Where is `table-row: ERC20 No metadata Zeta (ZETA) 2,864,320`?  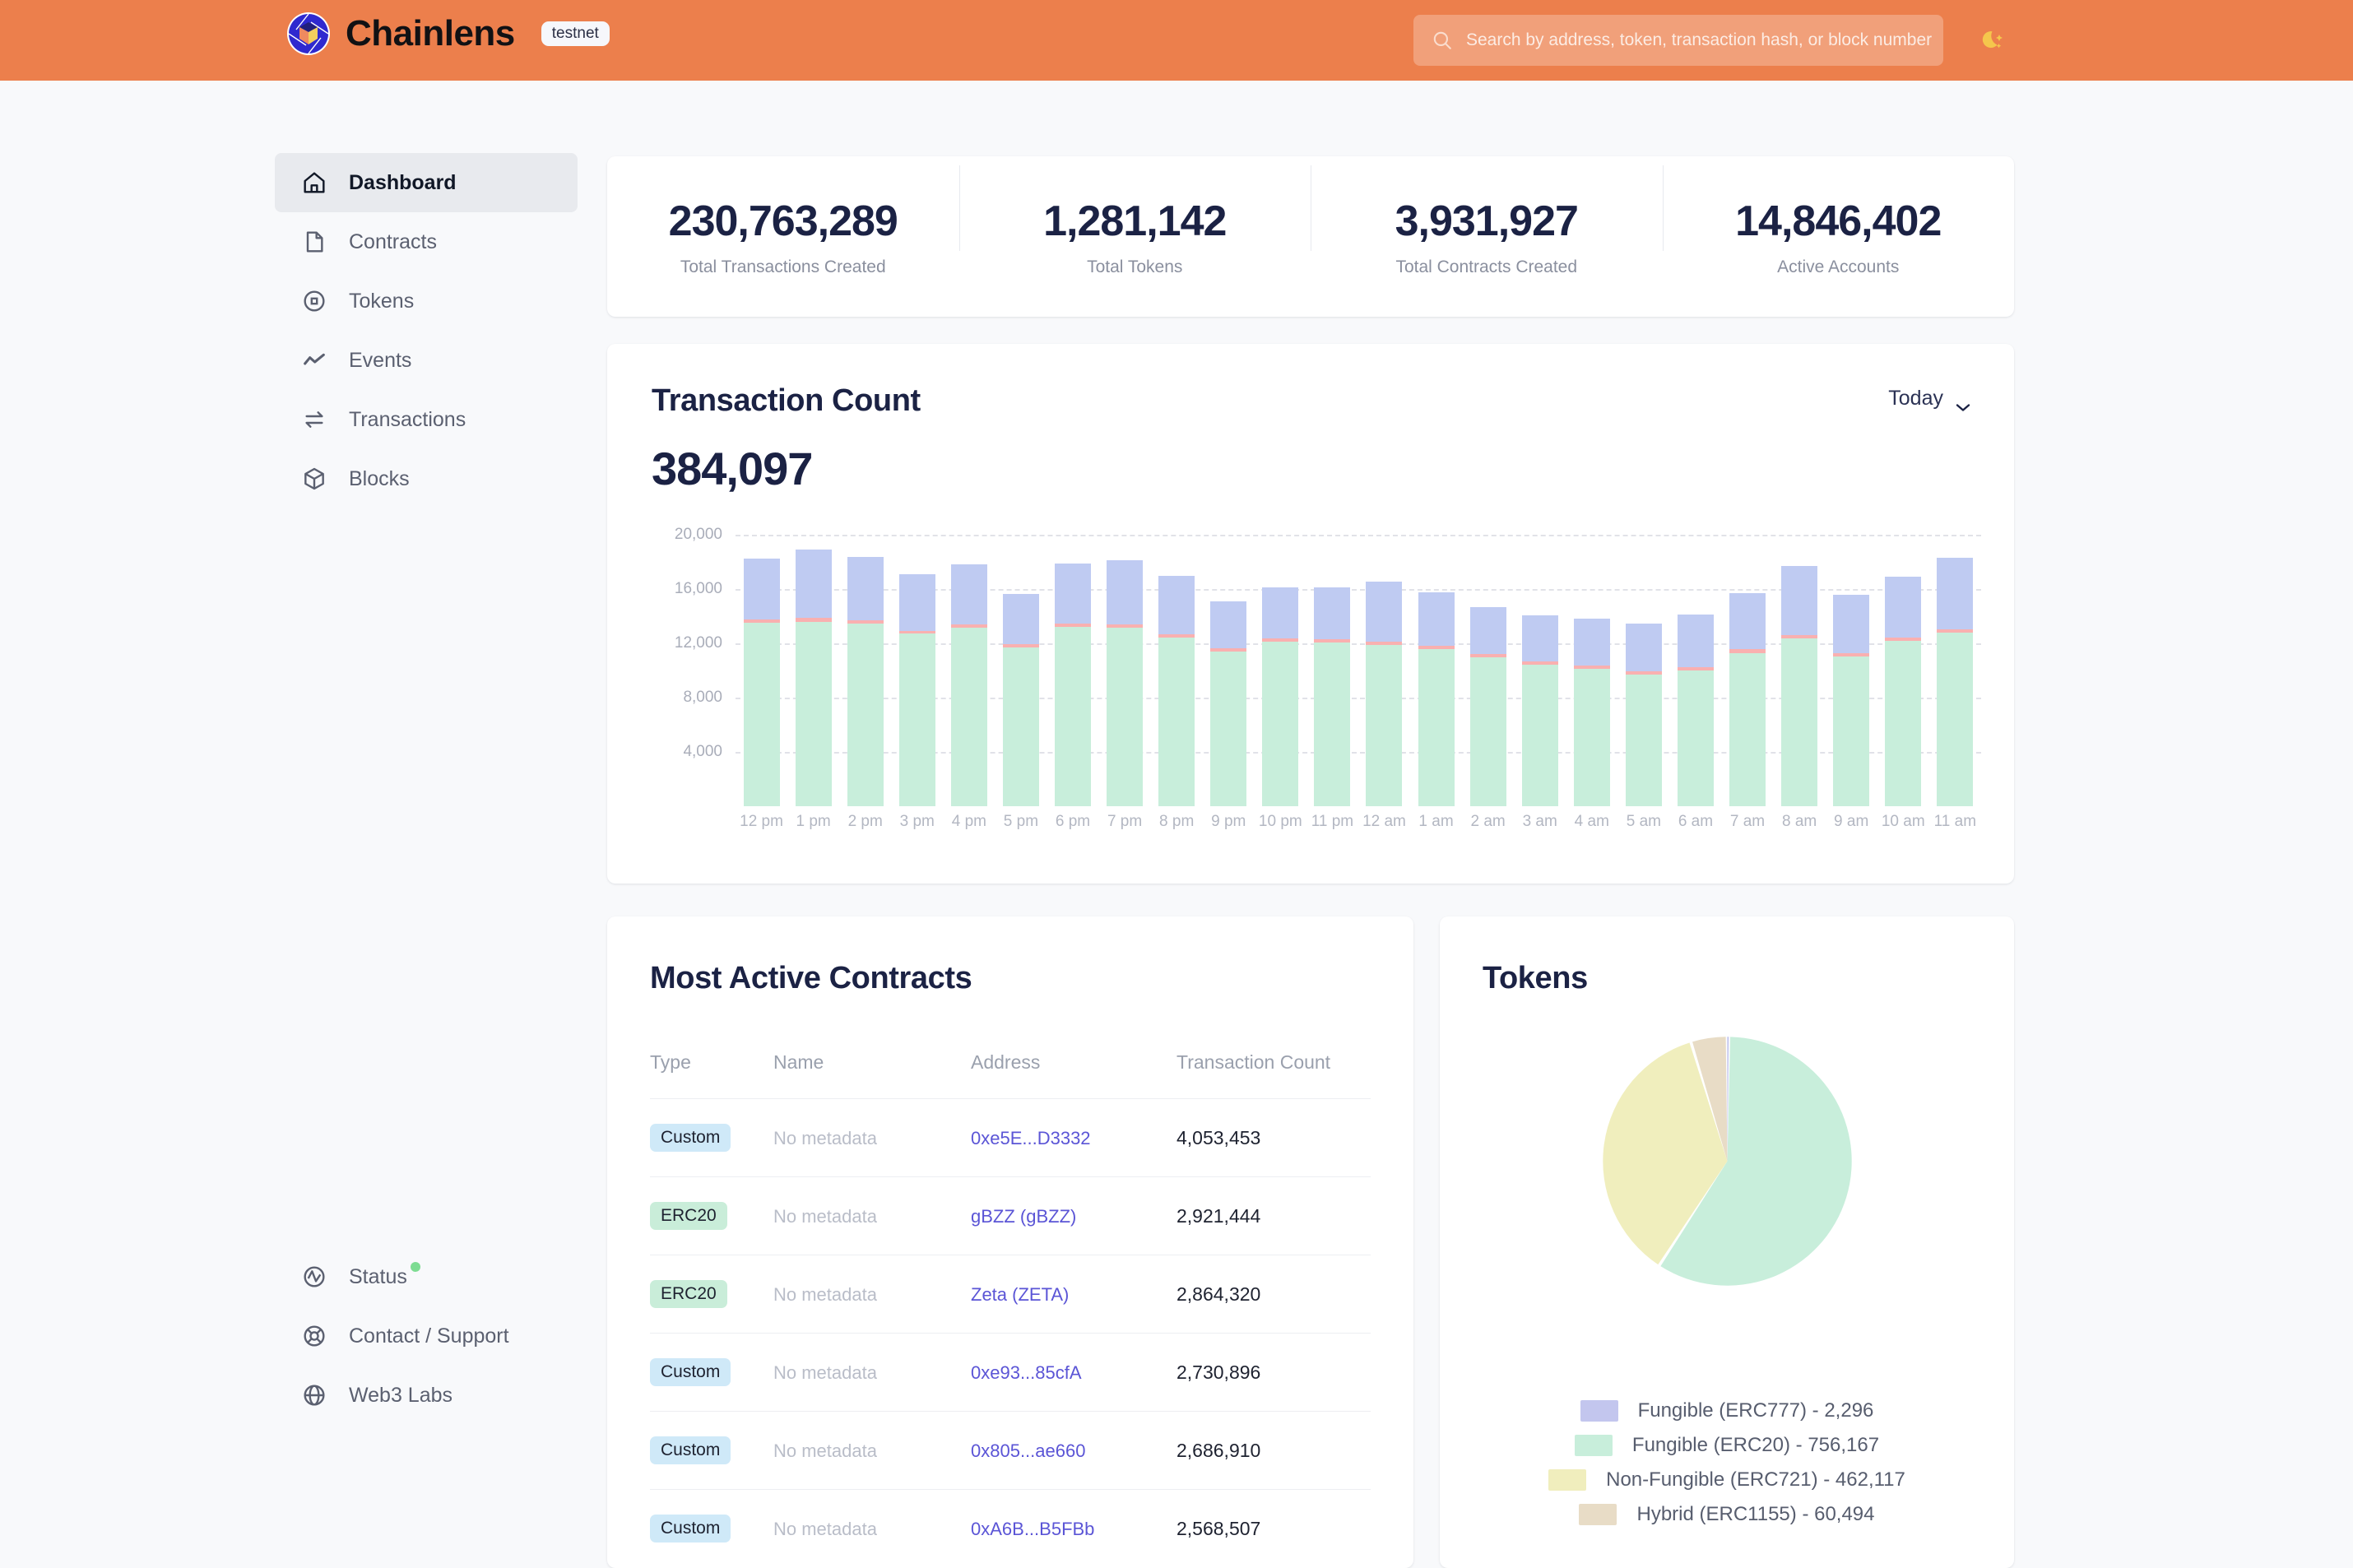 table-row: ERC20 No metadata Zeta (ZETA) 2,864,320 is located at coordinates (1010, 1294).